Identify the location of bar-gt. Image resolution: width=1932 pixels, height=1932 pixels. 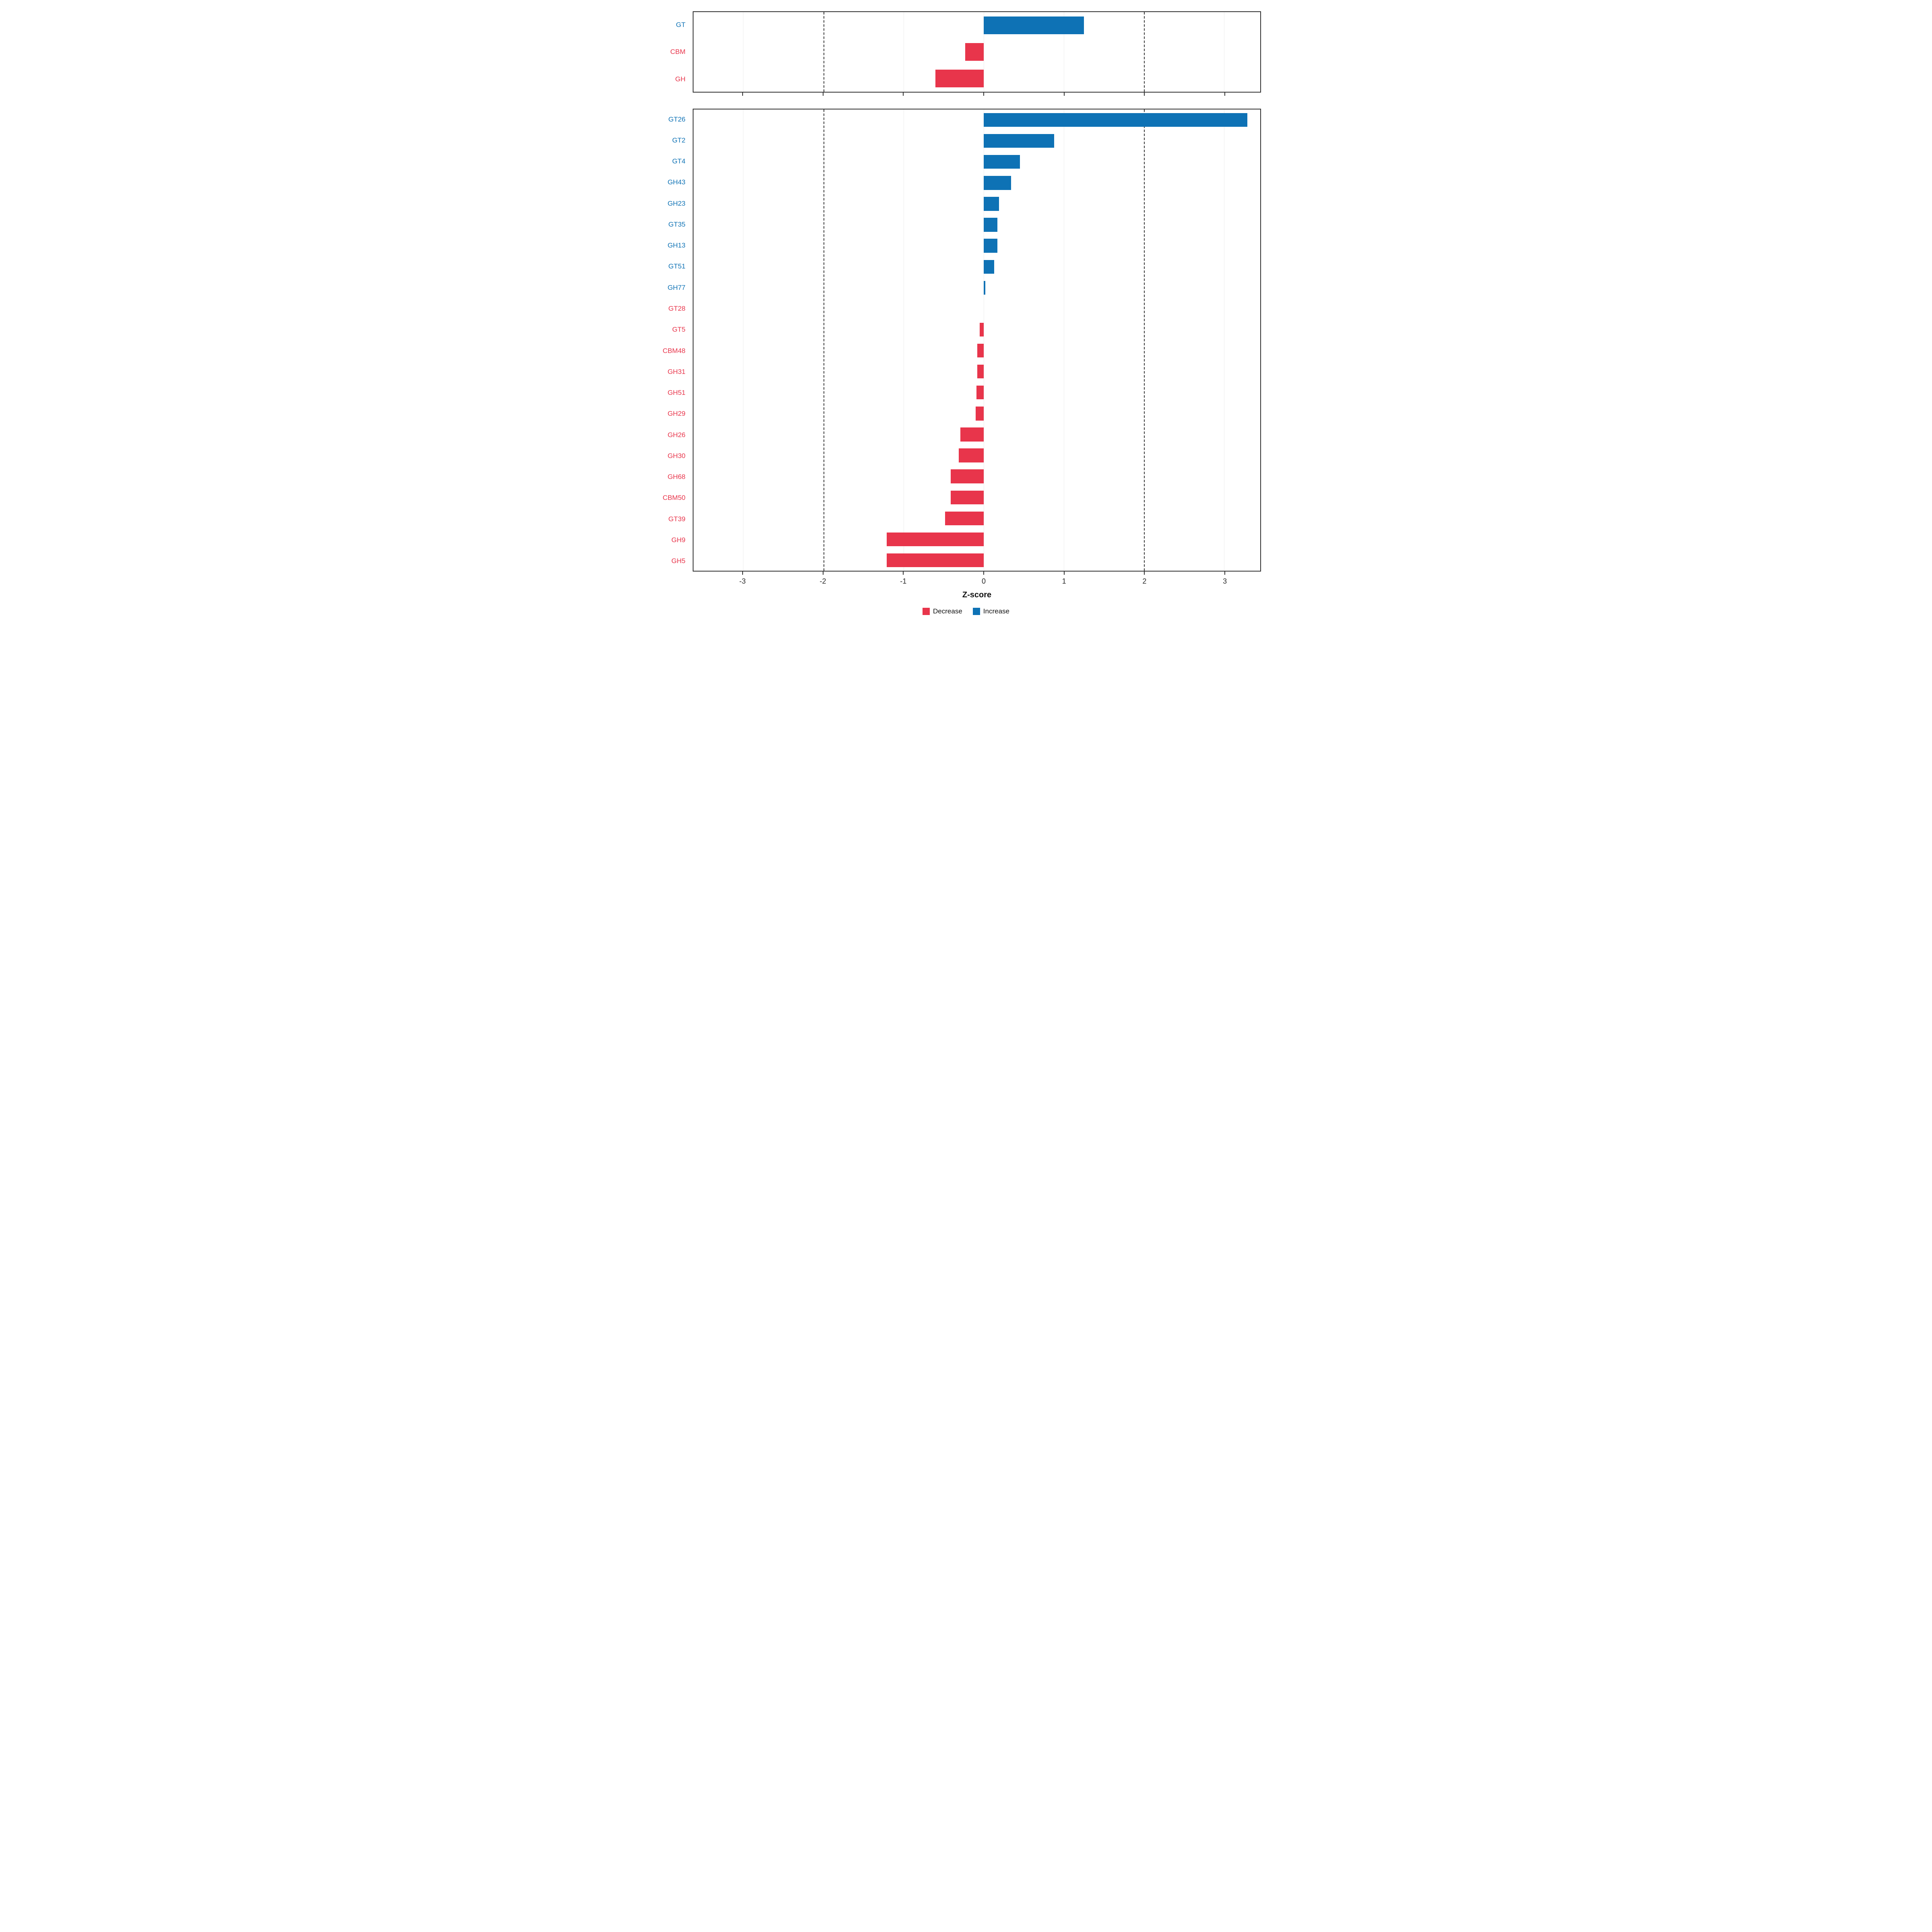
(1033, 25).